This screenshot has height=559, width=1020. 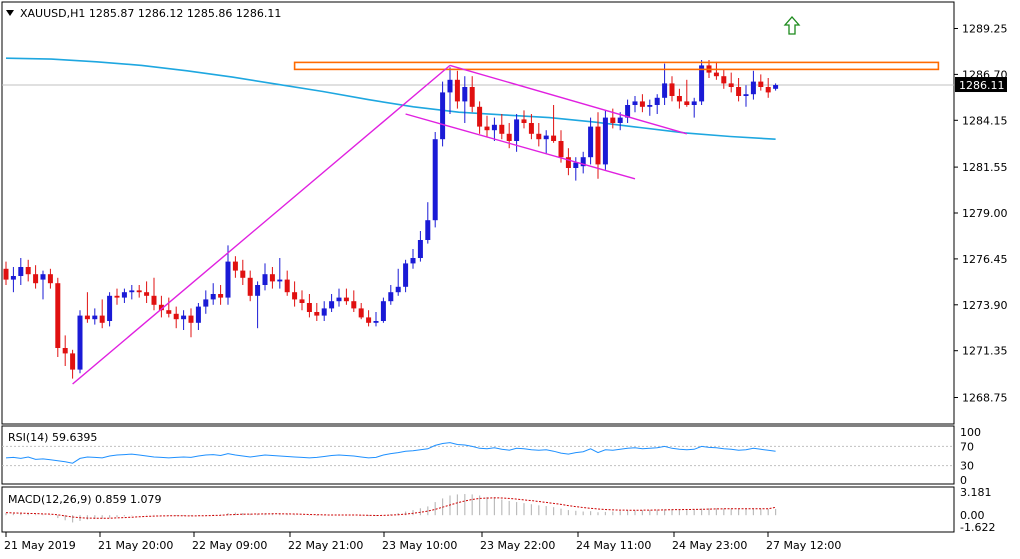 What do you see at coordinates (85, 499) in the screenshot?
I see `macd-title: MACD(12,26,9) 0.859 1.079` at bounding box center [85, 499].